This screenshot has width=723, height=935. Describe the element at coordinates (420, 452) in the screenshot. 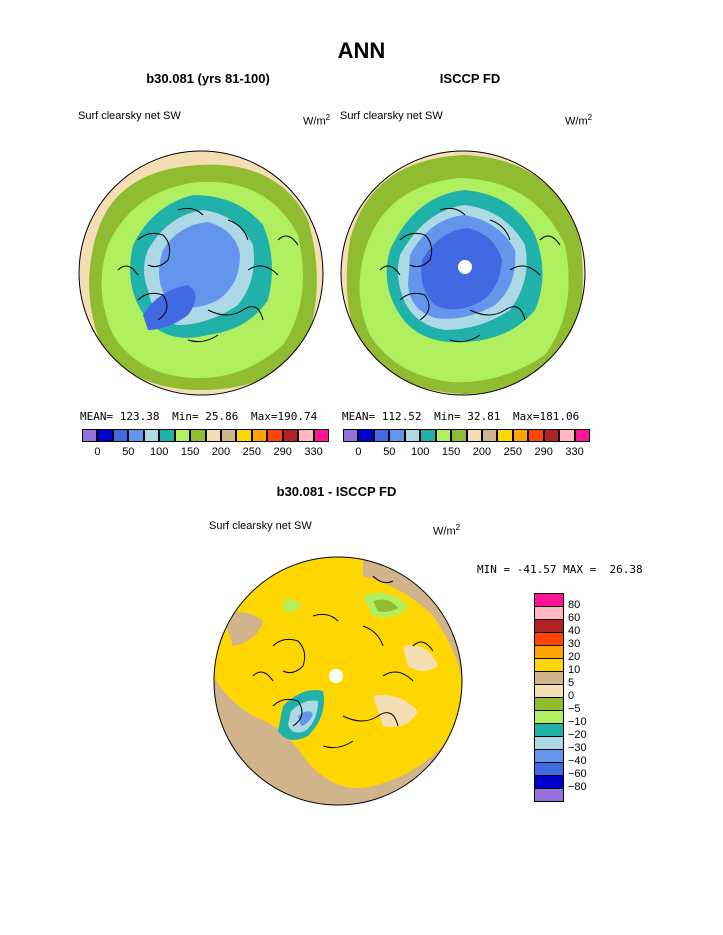

I see `right-colorbar-tick-label: 100` at that location.